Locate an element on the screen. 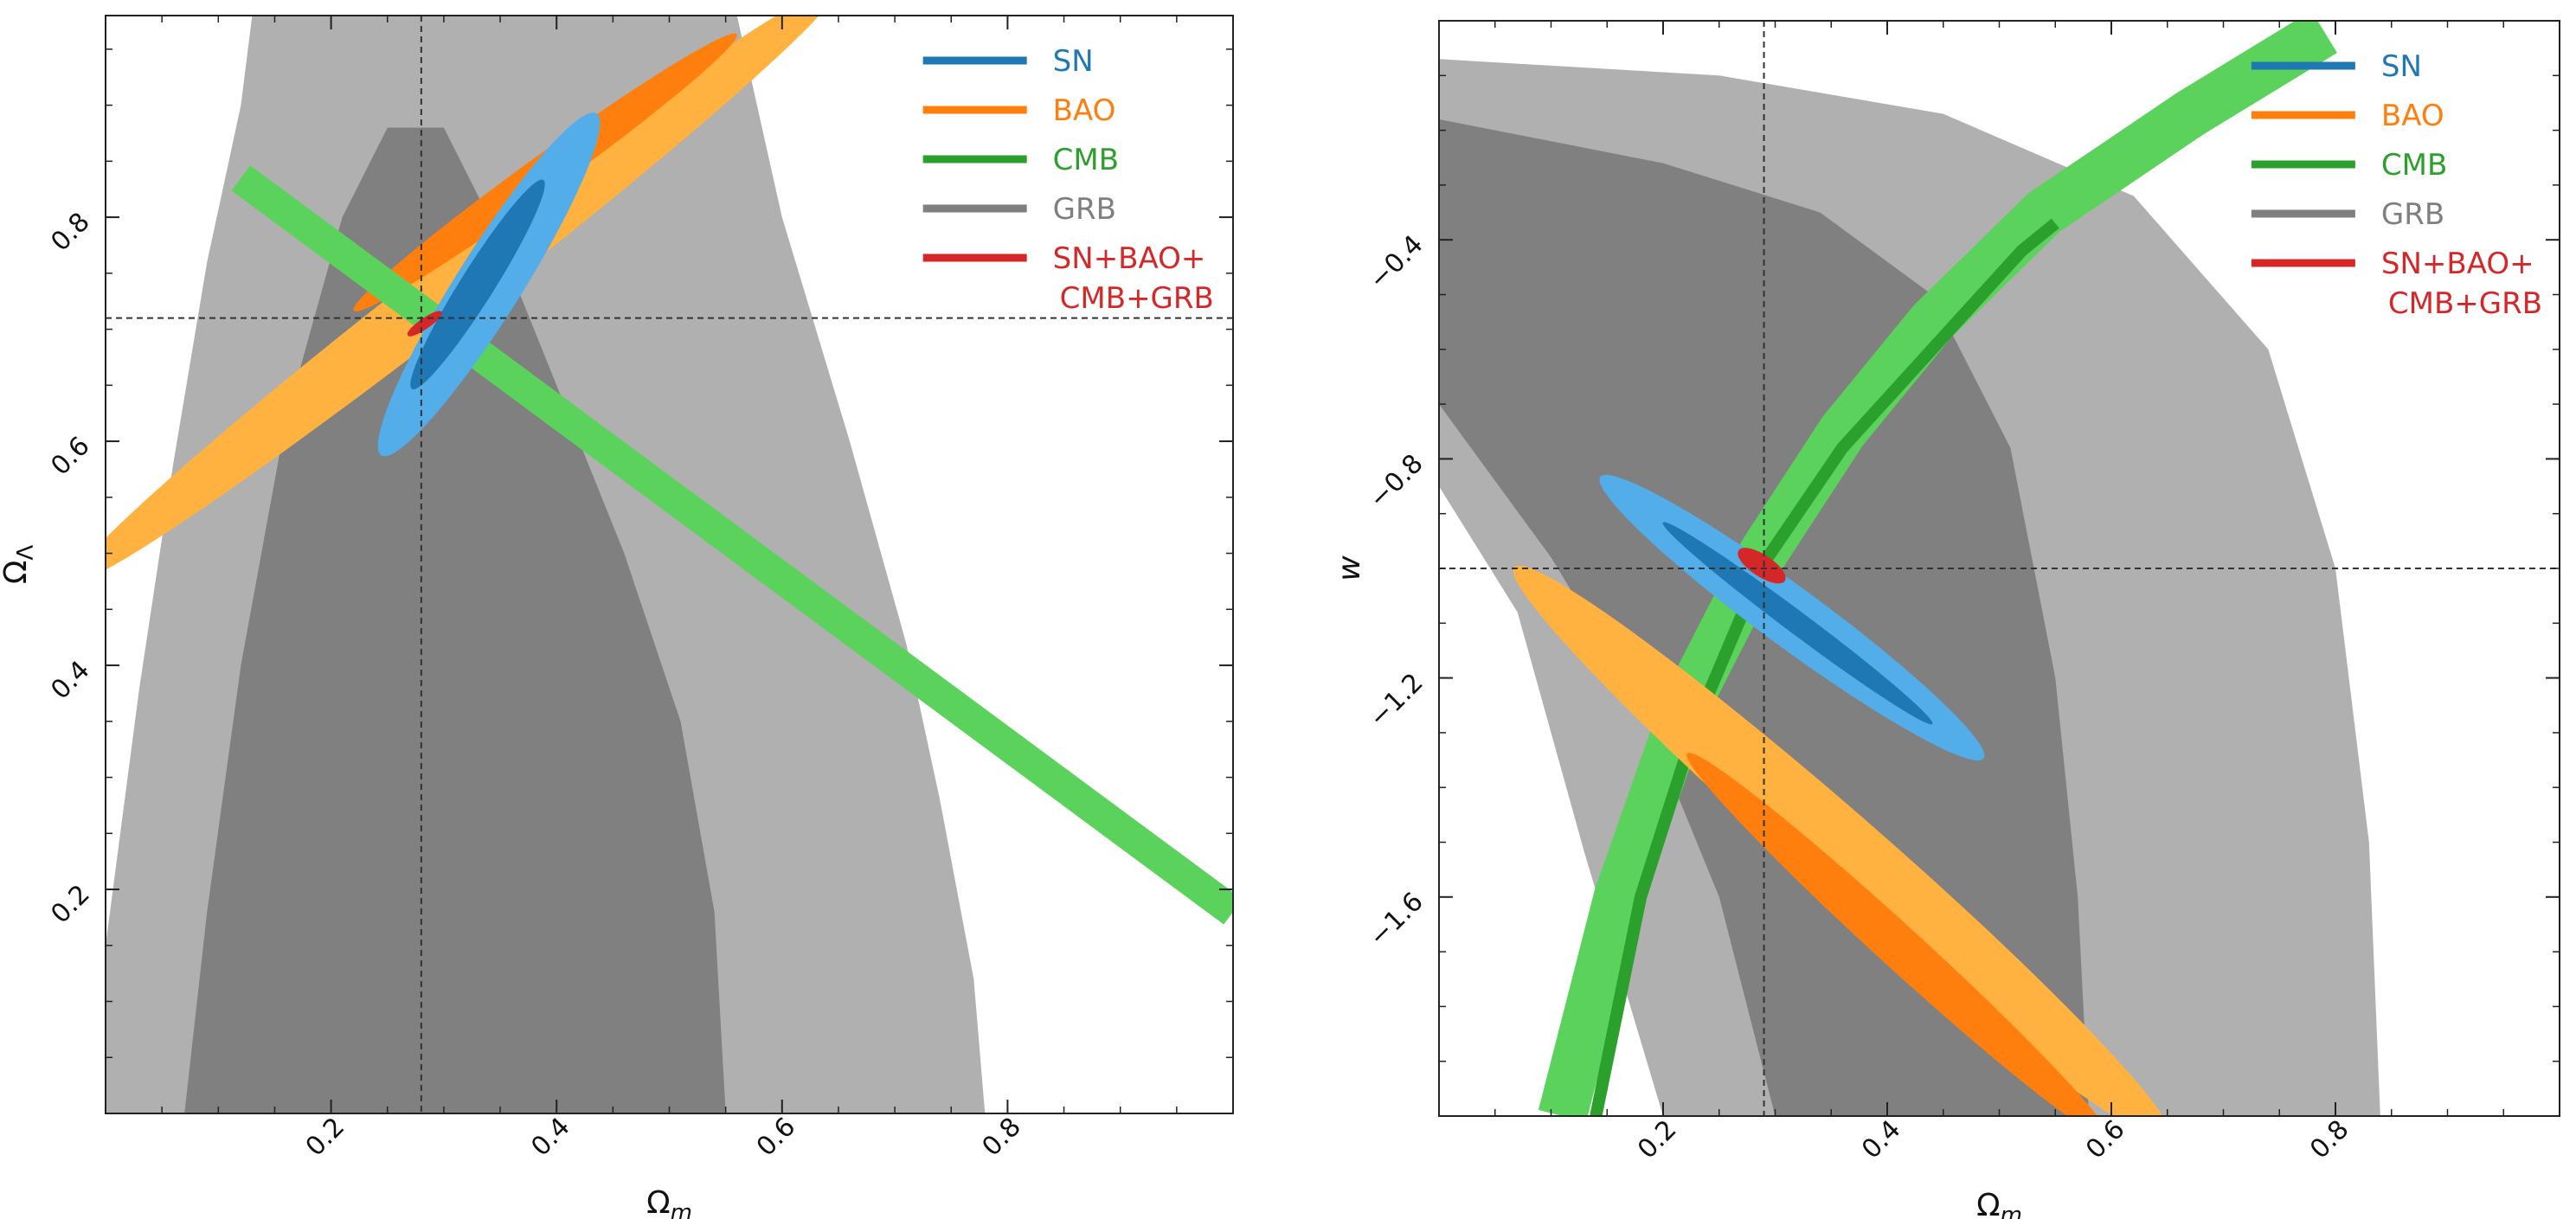 The height and width of the screenshot is (1219, 2576). contour-bao-1sigma is located at coordinates (1891, 934).